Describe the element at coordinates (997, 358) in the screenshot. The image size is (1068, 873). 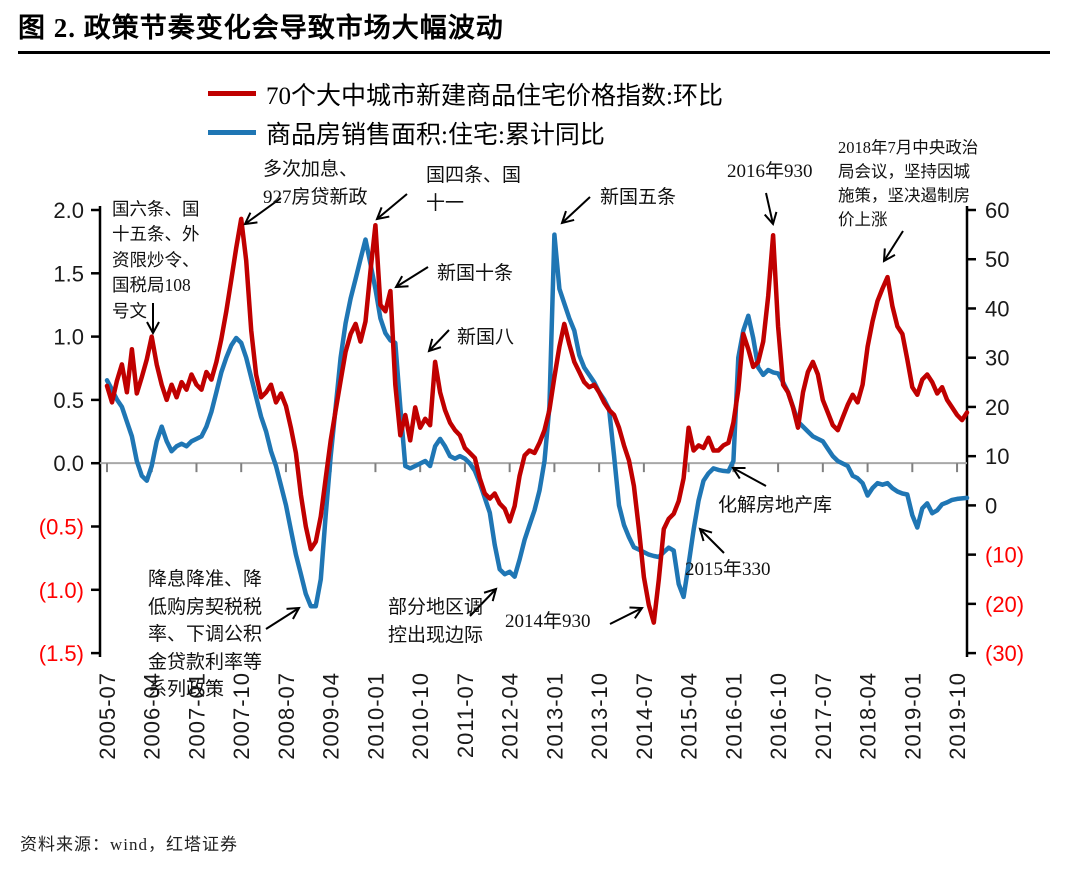
I see `y-right-tick-label: 30` at that location.